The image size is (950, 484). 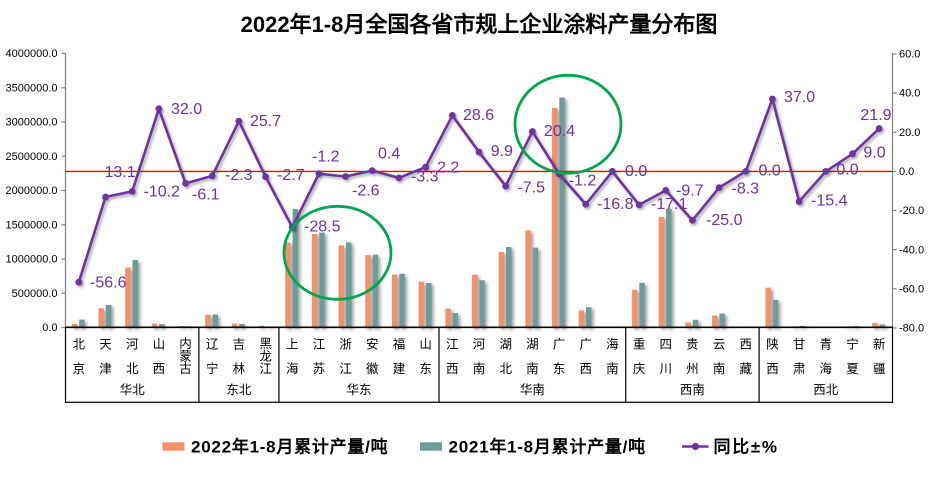 What do you see at coordinates (292, 345) in the screenshot?
I see `svg-text: 上` at bounding box center [292, 345].